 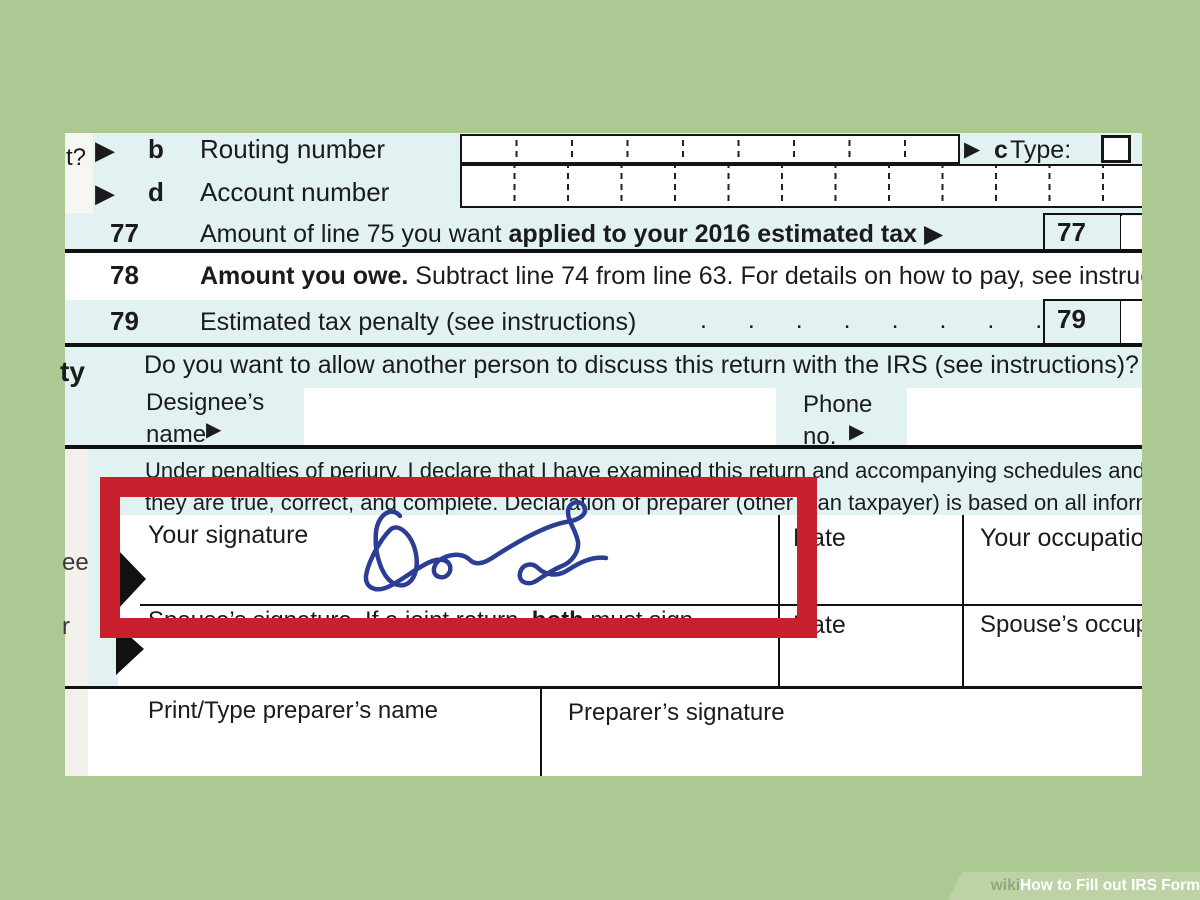 What do you see at coordinates (293, 710) in the screenshot?
I see `preparer-name-label: Print/Type preparer’s name` at bounding box center [293, 710].